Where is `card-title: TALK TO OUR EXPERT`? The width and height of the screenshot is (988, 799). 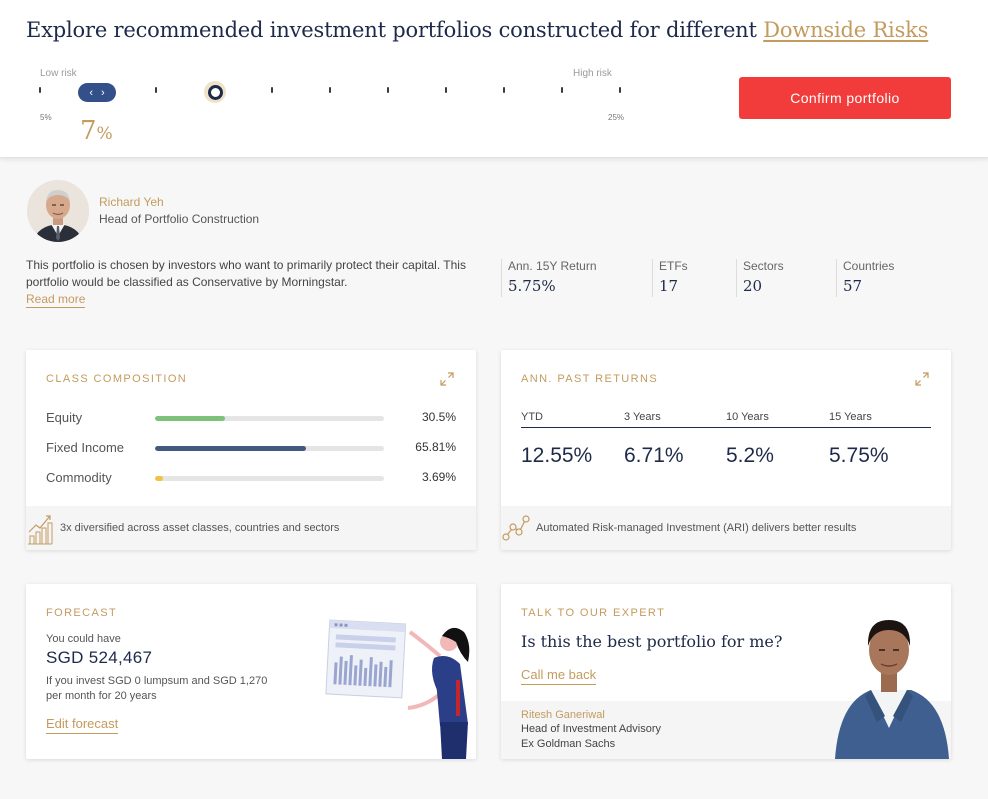
card-title: TALK TO OUR EXPERT is located at coordinates (593, 613).